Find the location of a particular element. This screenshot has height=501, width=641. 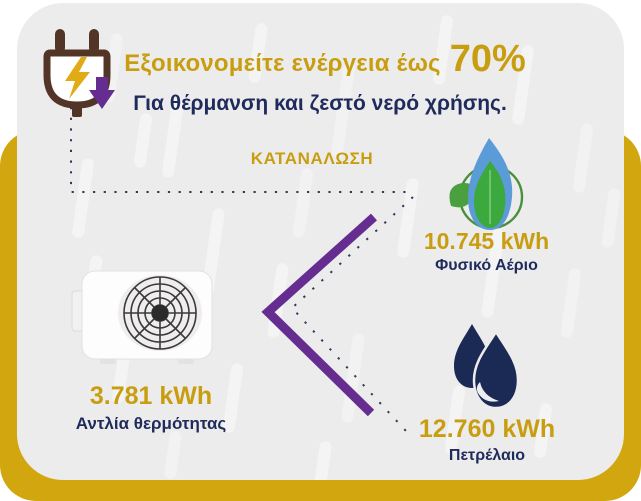

natural-gas-stat: 10.745 kWh Φυσικό Αέριο is located at coordinates (486, 251).